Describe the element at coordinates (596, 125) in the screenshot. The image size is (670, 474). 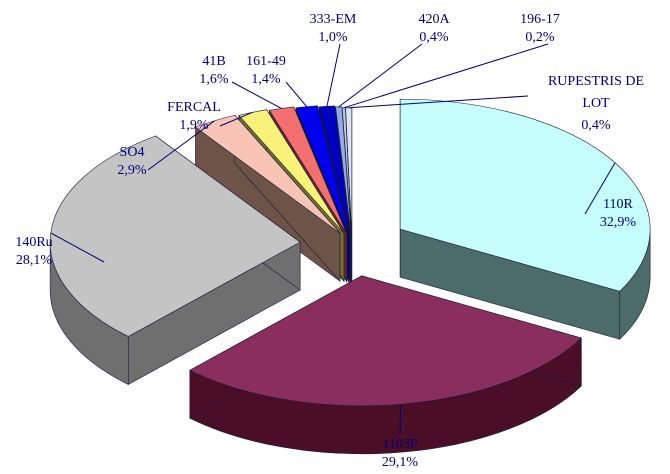
I see `label-value-rupestris: 0,4%` at that location.